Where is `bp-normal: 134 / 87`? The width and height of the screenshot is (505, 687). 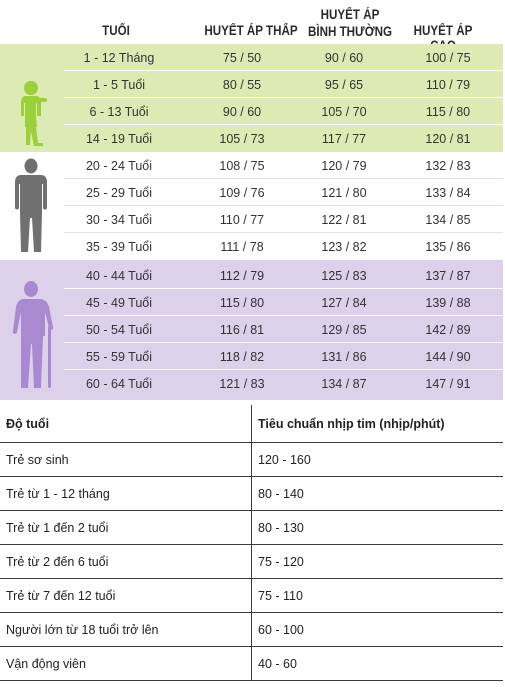 bp-normal: 134 / 87 is located at coordinates (344, 384).